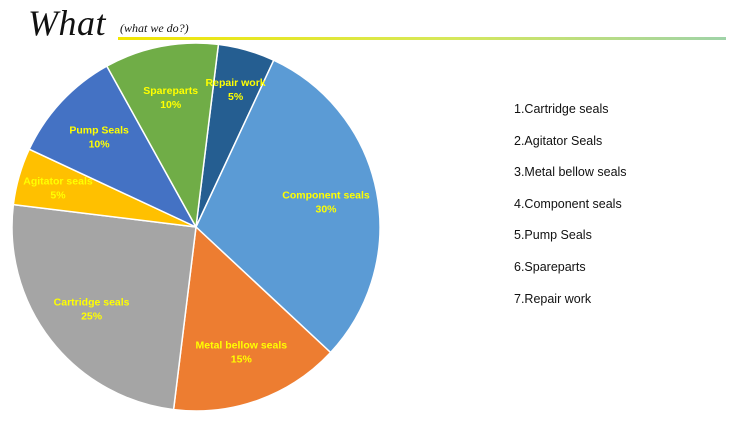 This screenshot has height=444, width=750. What do you see at coordinates (326, 210) in the screenshot?
I see `slice-percent-component-seals: 30%` at bounding box center [326, 210].